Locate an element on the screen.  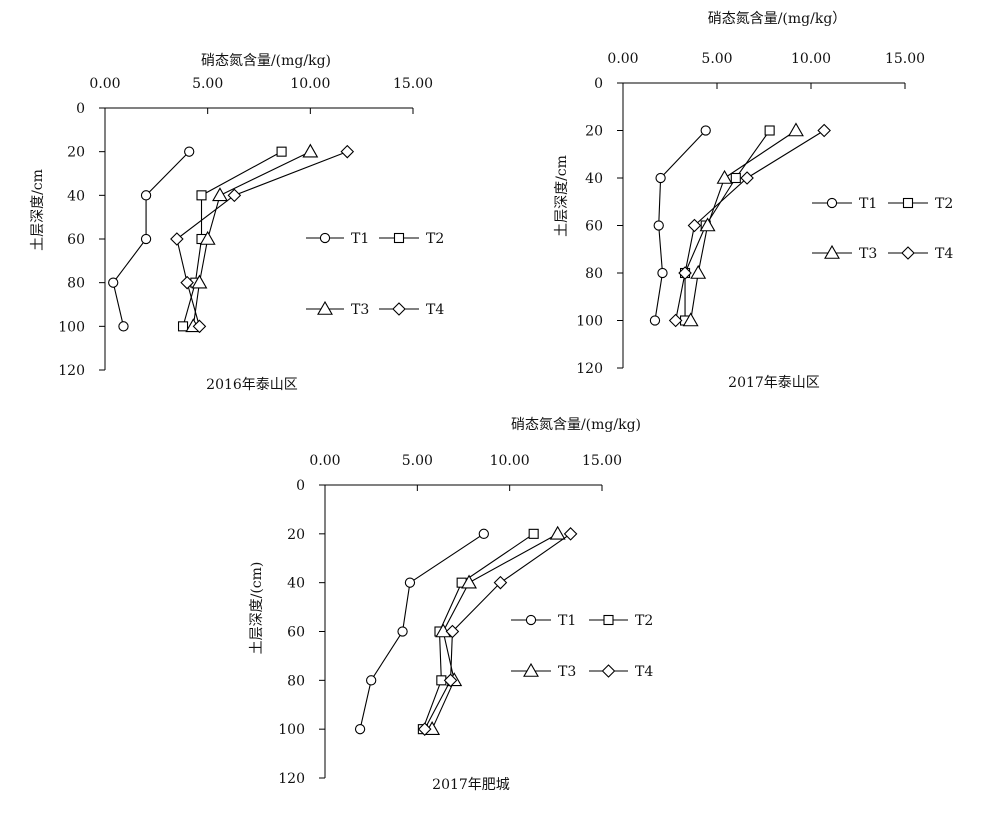
series-line-T1 is located at coordinates (422, 631).